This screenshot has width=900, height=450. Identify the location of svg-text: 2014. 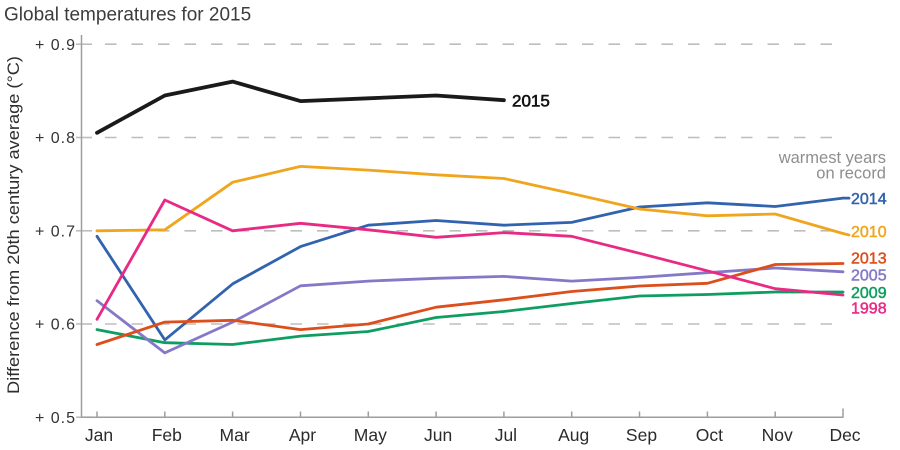
(869, 199).